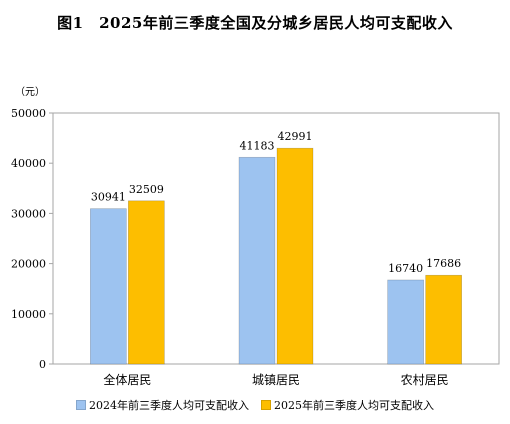 The height and width of the screenshot is (424, 510). I want to click on y-tick-label: 0, so click(42, 364).